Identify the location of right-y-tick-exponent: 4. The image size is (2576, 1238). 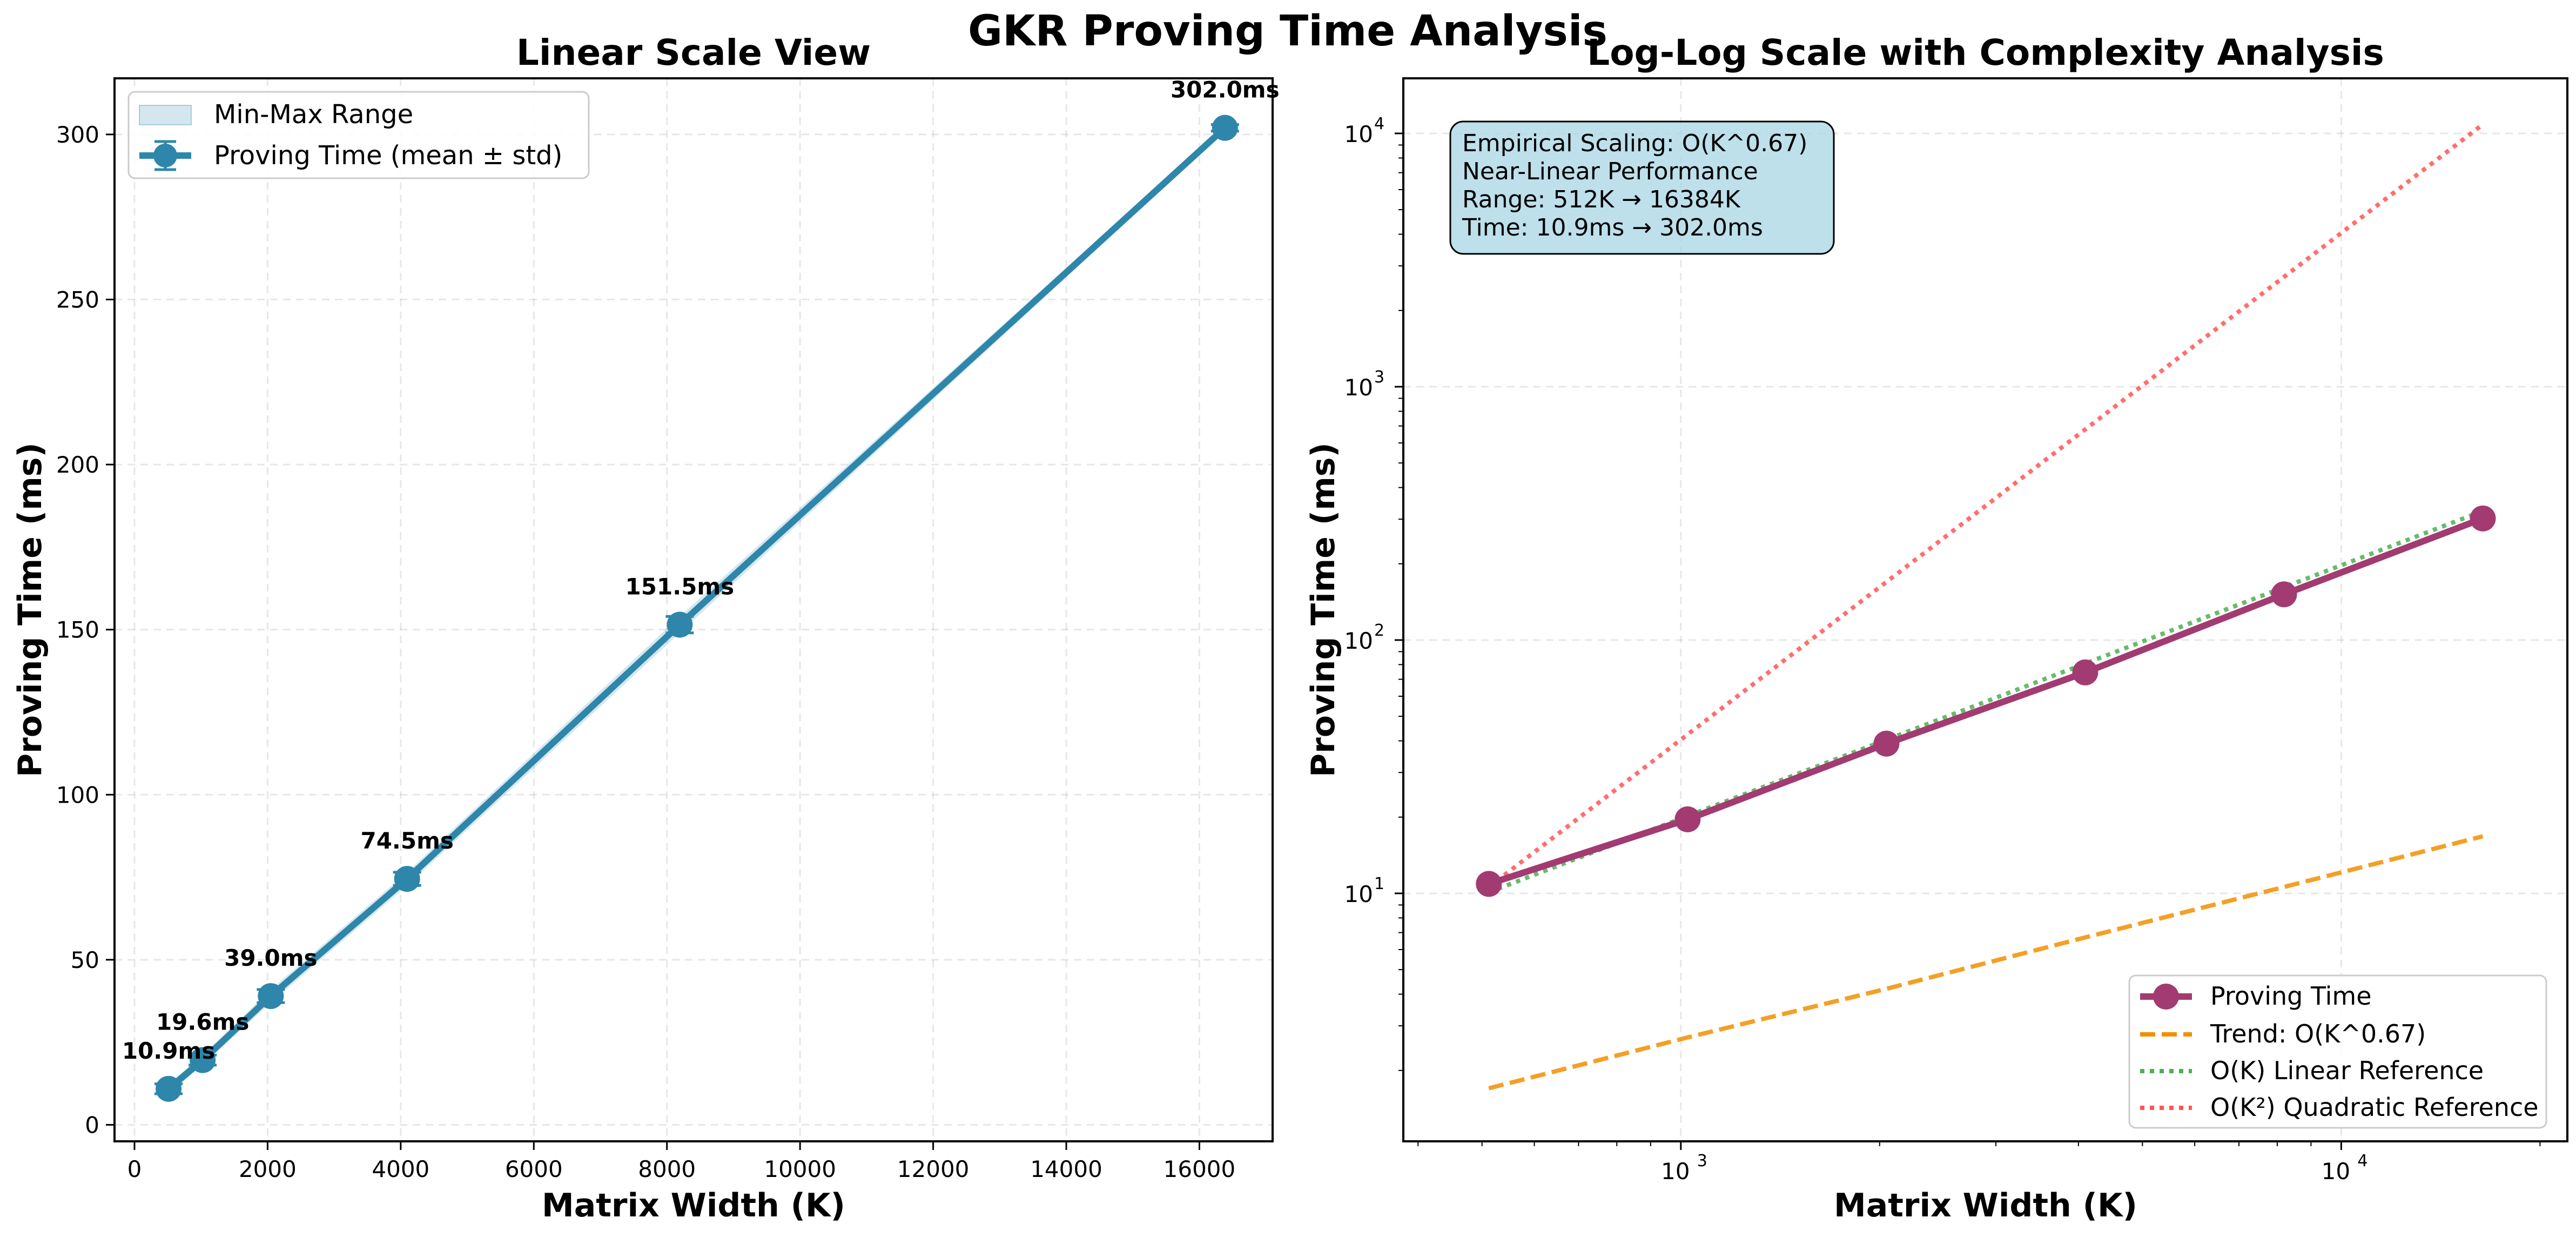
(1379, 124).